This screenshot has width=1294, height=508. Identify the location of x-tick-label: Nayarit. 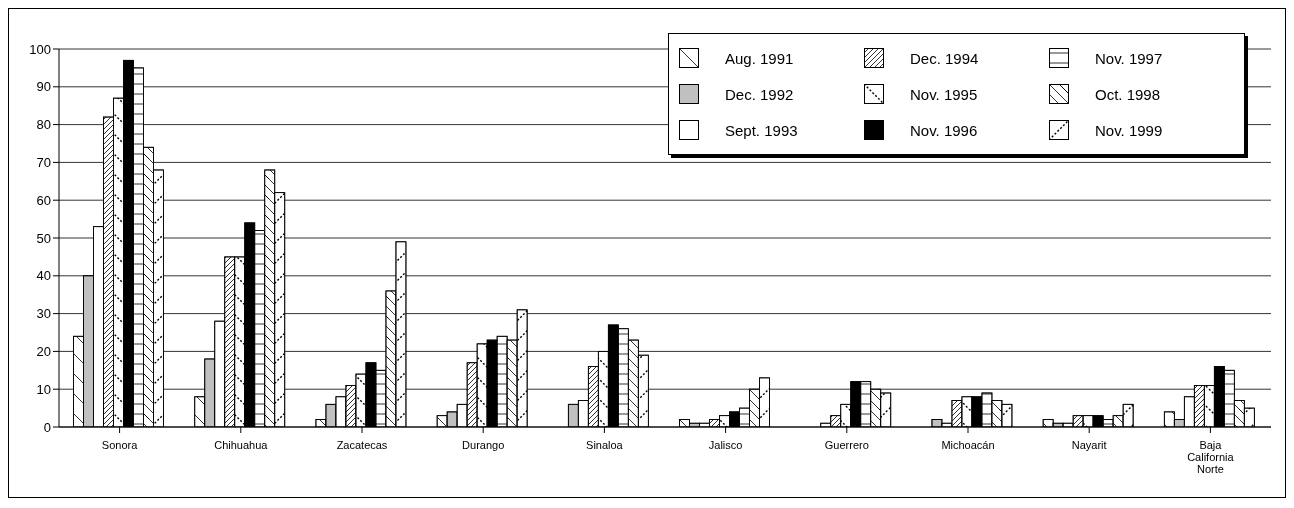
(1089, 445).